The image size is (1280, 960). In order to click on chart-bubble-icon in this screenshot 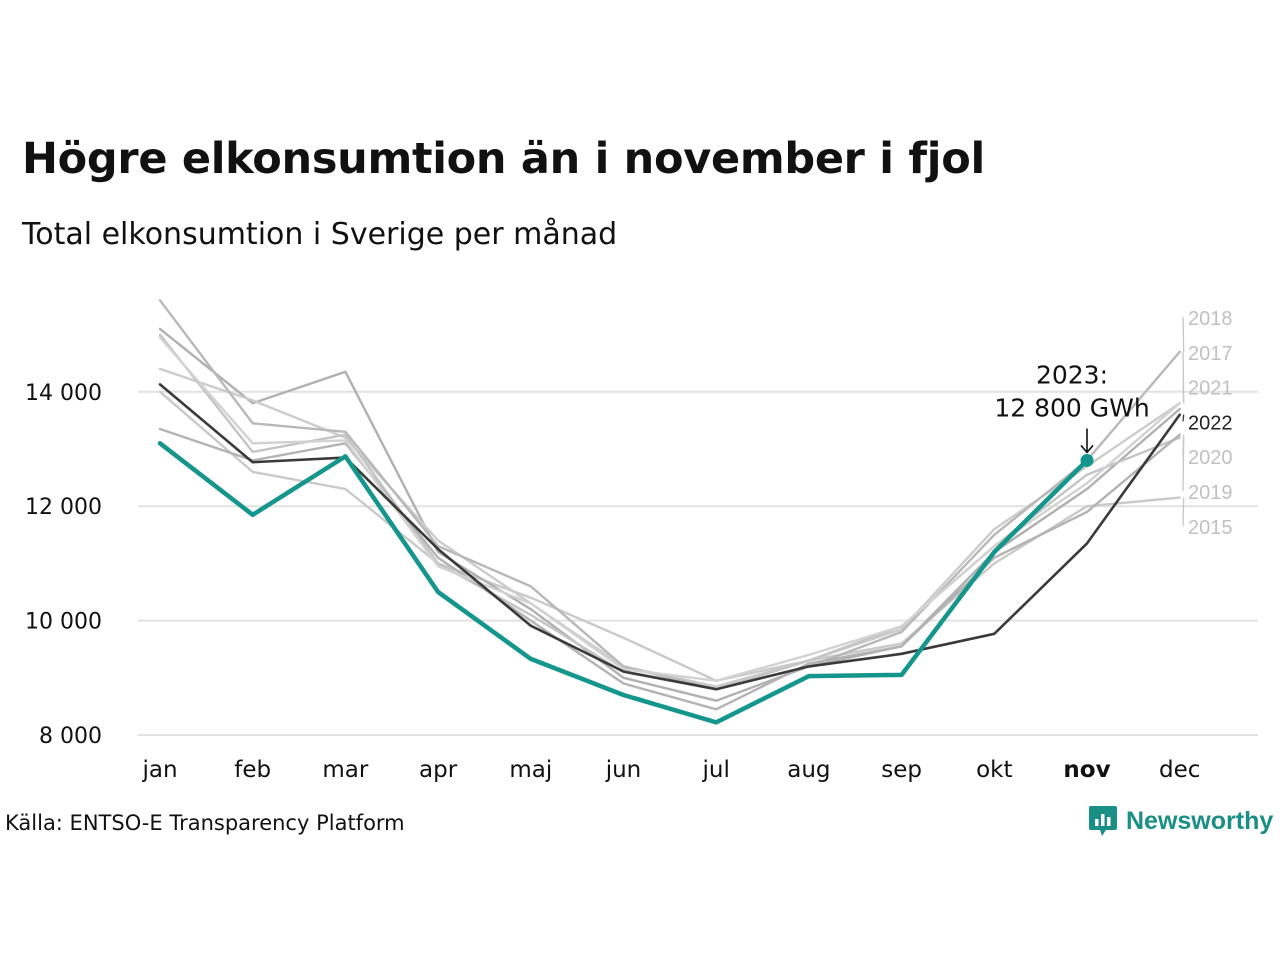, I will do `click(1103, 821)`.